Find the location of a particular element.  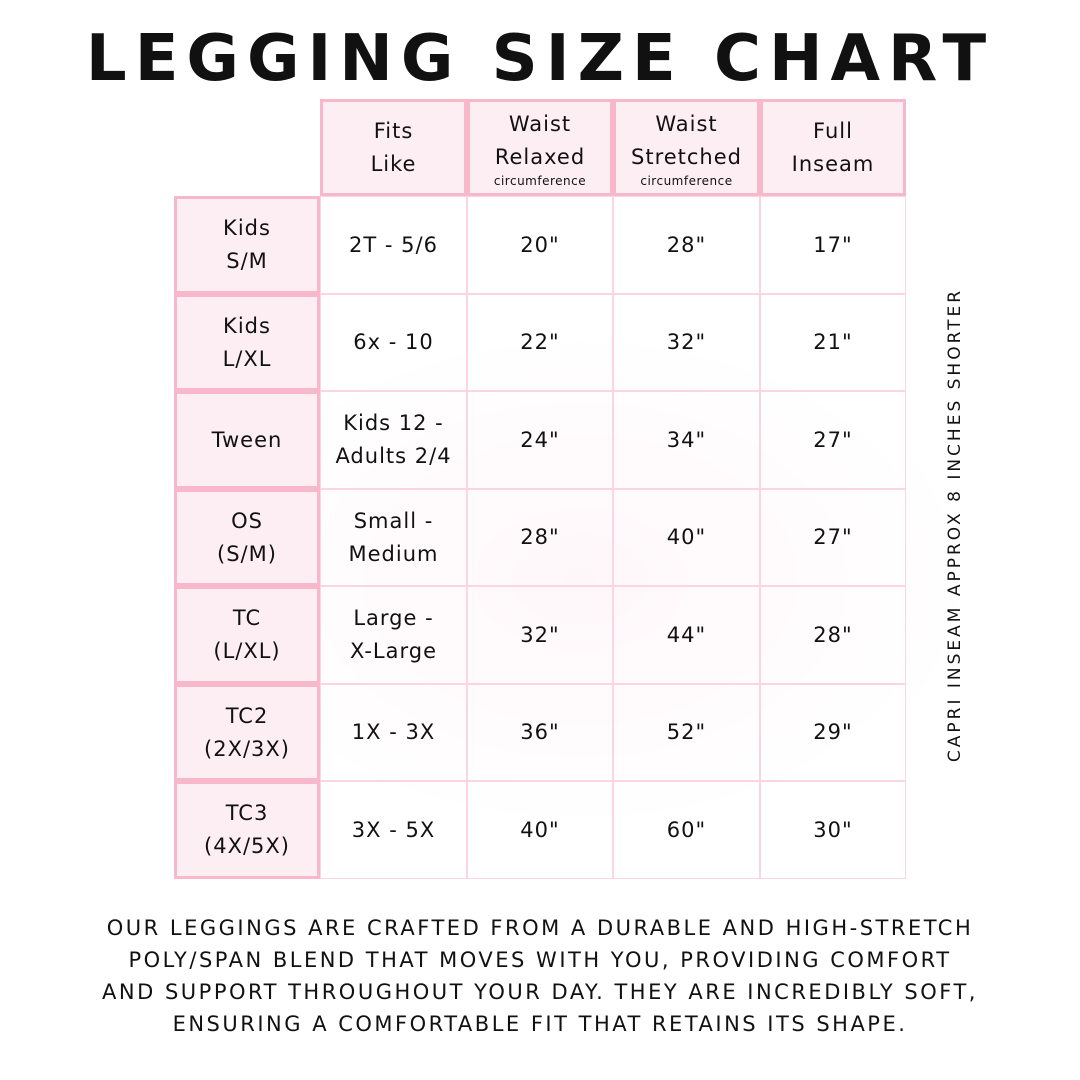

column-header-text: Like is located at coordinates (393, 163).